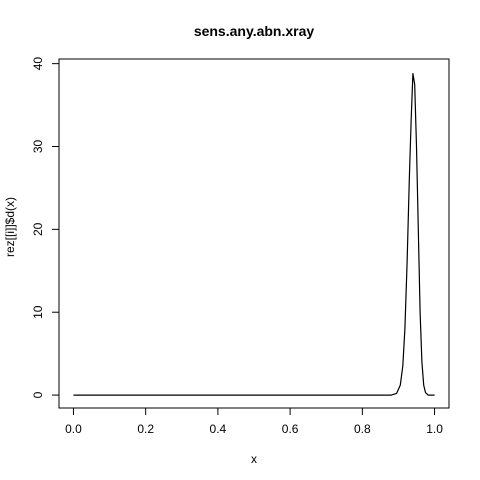  Describe the element at coordinates (362, 429) in the screenshot. I see `x-tick-label: 0.8` at that location.